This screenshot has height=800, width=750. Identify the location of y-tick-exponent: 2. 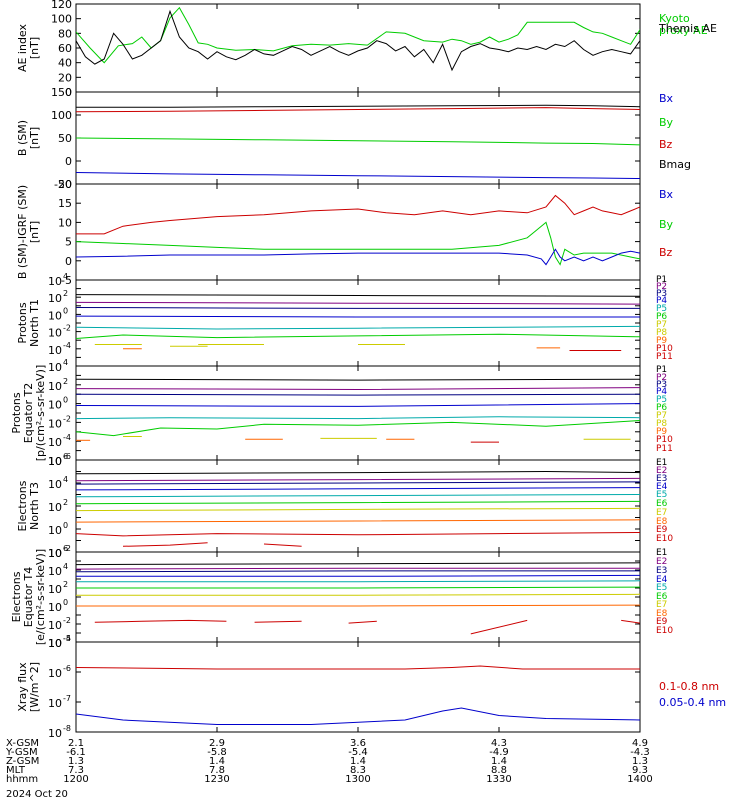
(65, 502).